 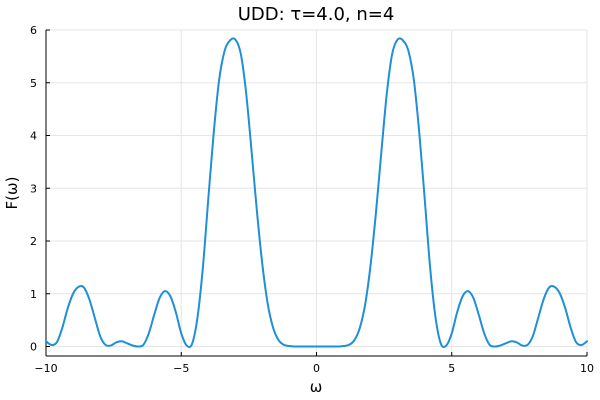 I want to click on y-tick-label: 0, so click(x=33, y=347).